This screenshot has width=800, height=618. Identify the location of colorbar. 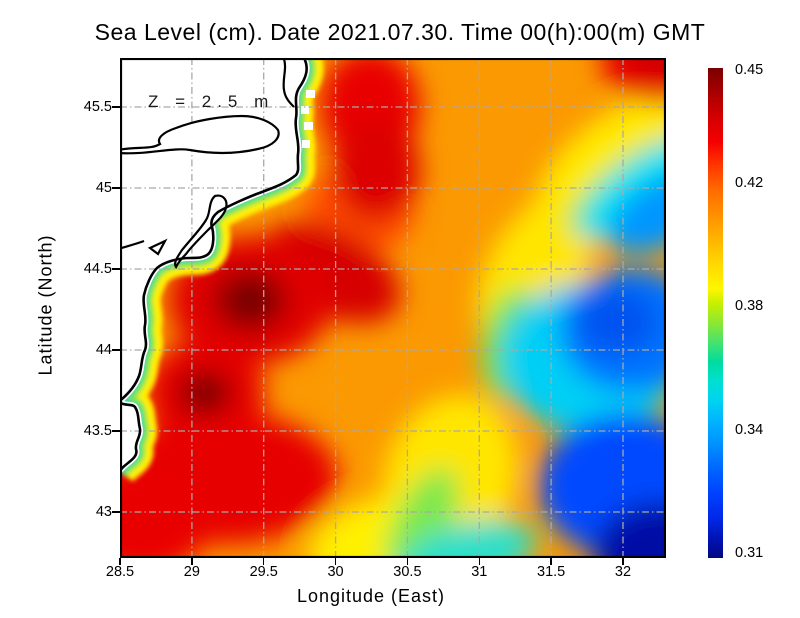
(715, 313).